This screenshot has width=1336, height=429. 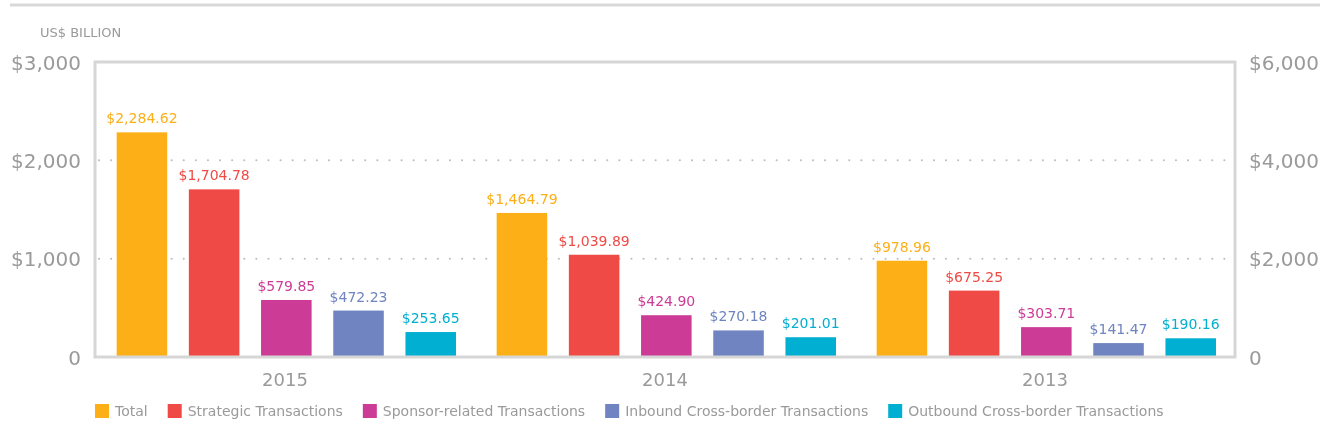 I want to click on data-label: $978.96, so click(x=901, y=246).